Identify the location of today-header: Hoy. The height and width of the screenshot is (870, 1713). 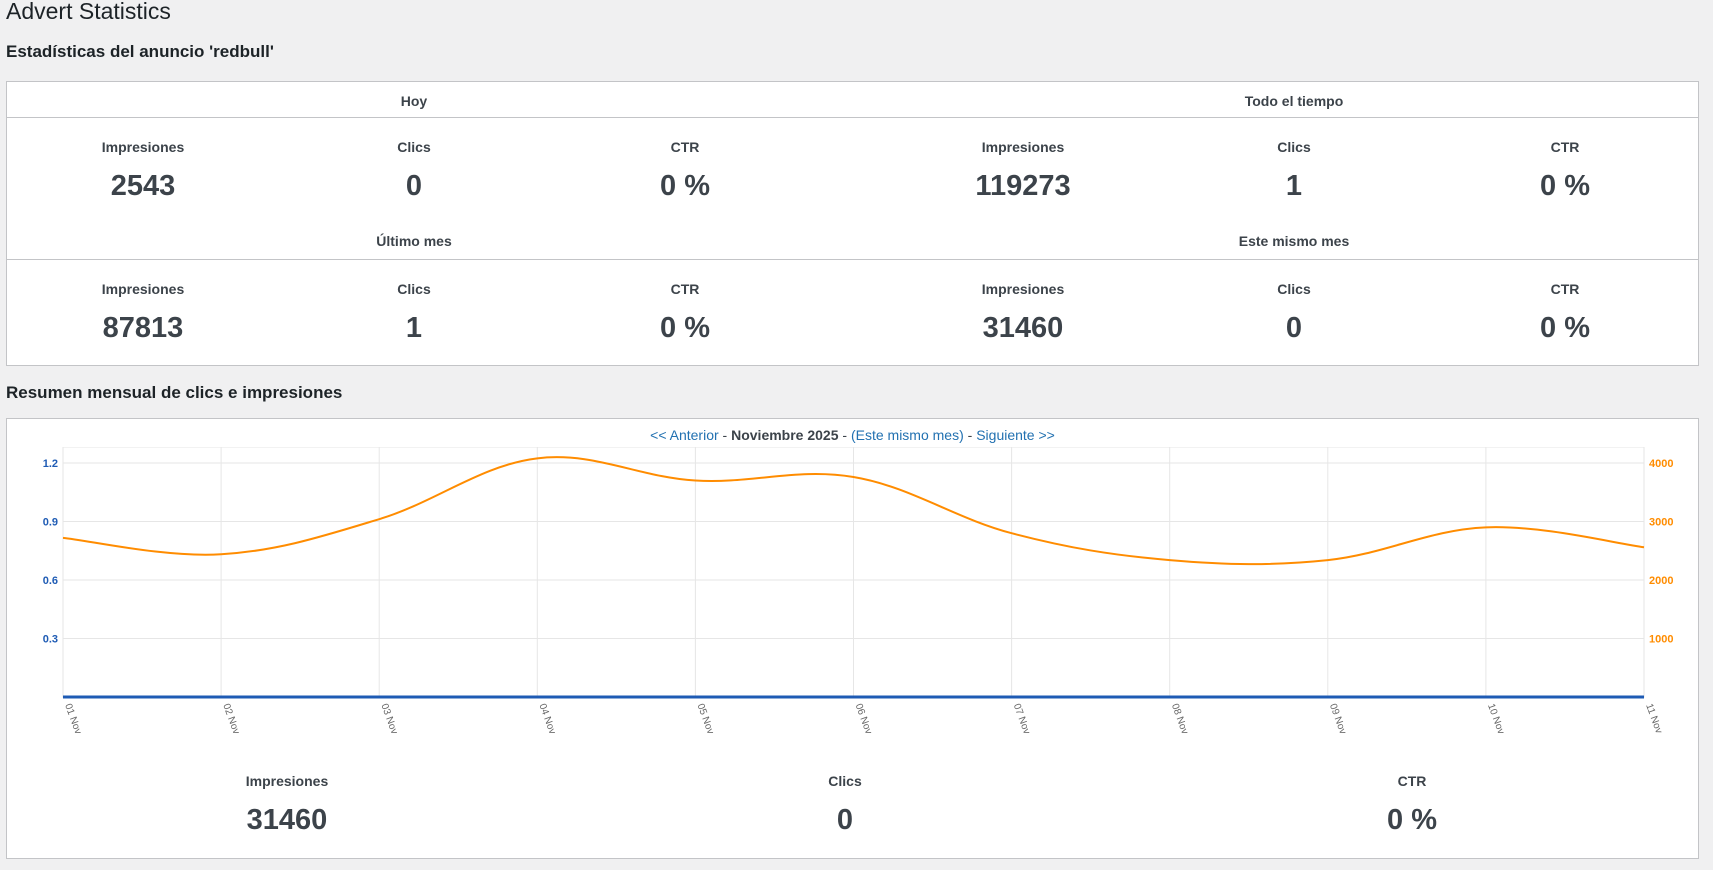
(414, 101).